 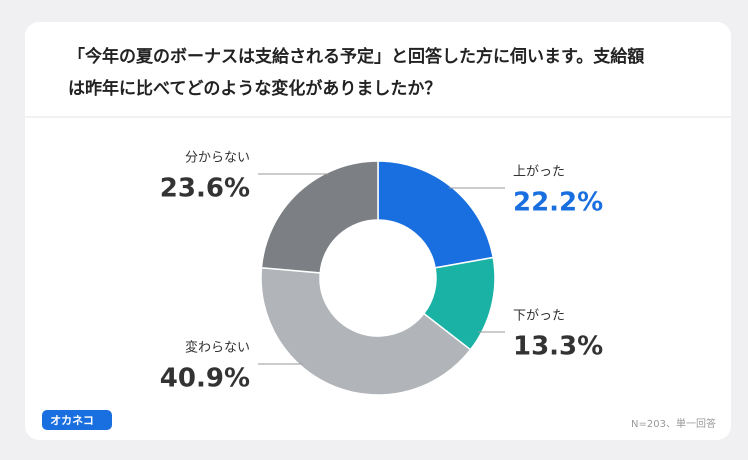 What do you see at coordinates (673, 423) in the screenshot?
I see `note: N=203、単一回答` at bounding box center [673, 423].